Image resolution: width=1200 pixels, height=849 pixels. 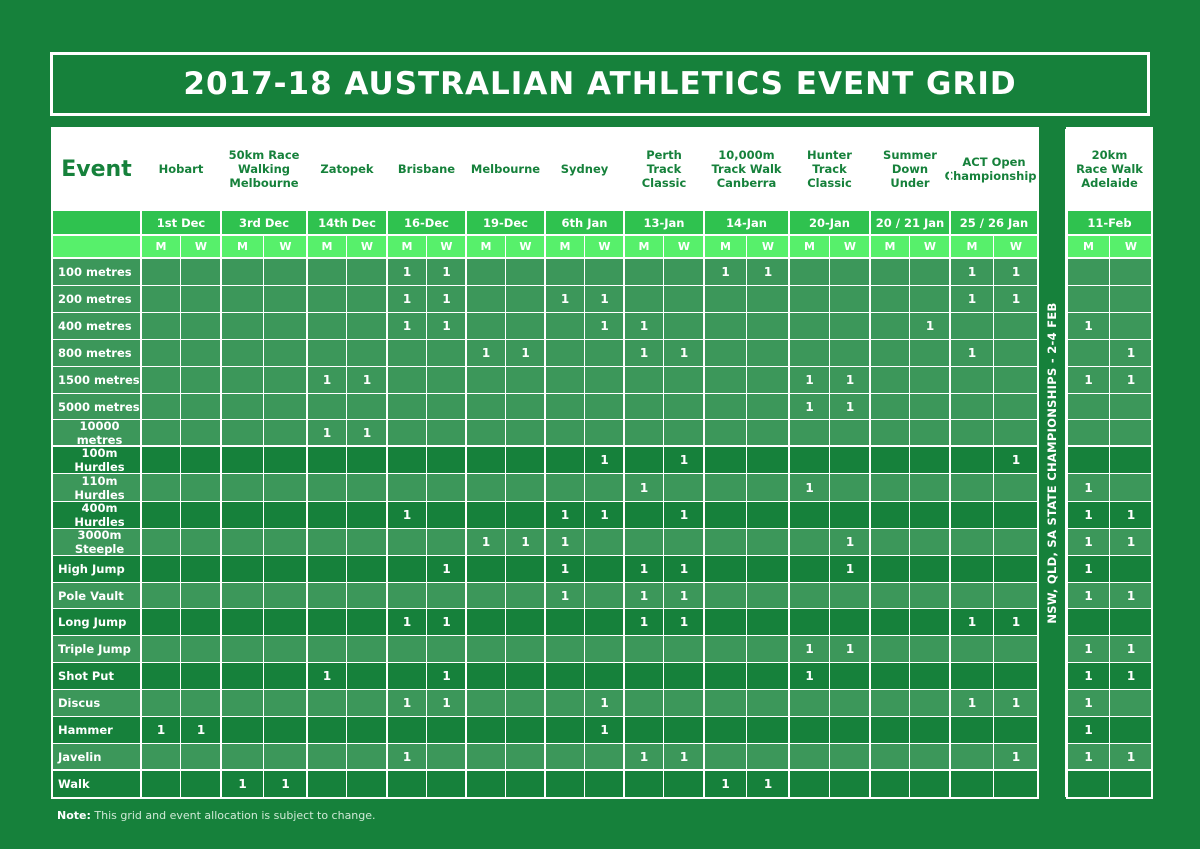 I want to click on date-cell: 13-Jan, so click(x=664, y=222).